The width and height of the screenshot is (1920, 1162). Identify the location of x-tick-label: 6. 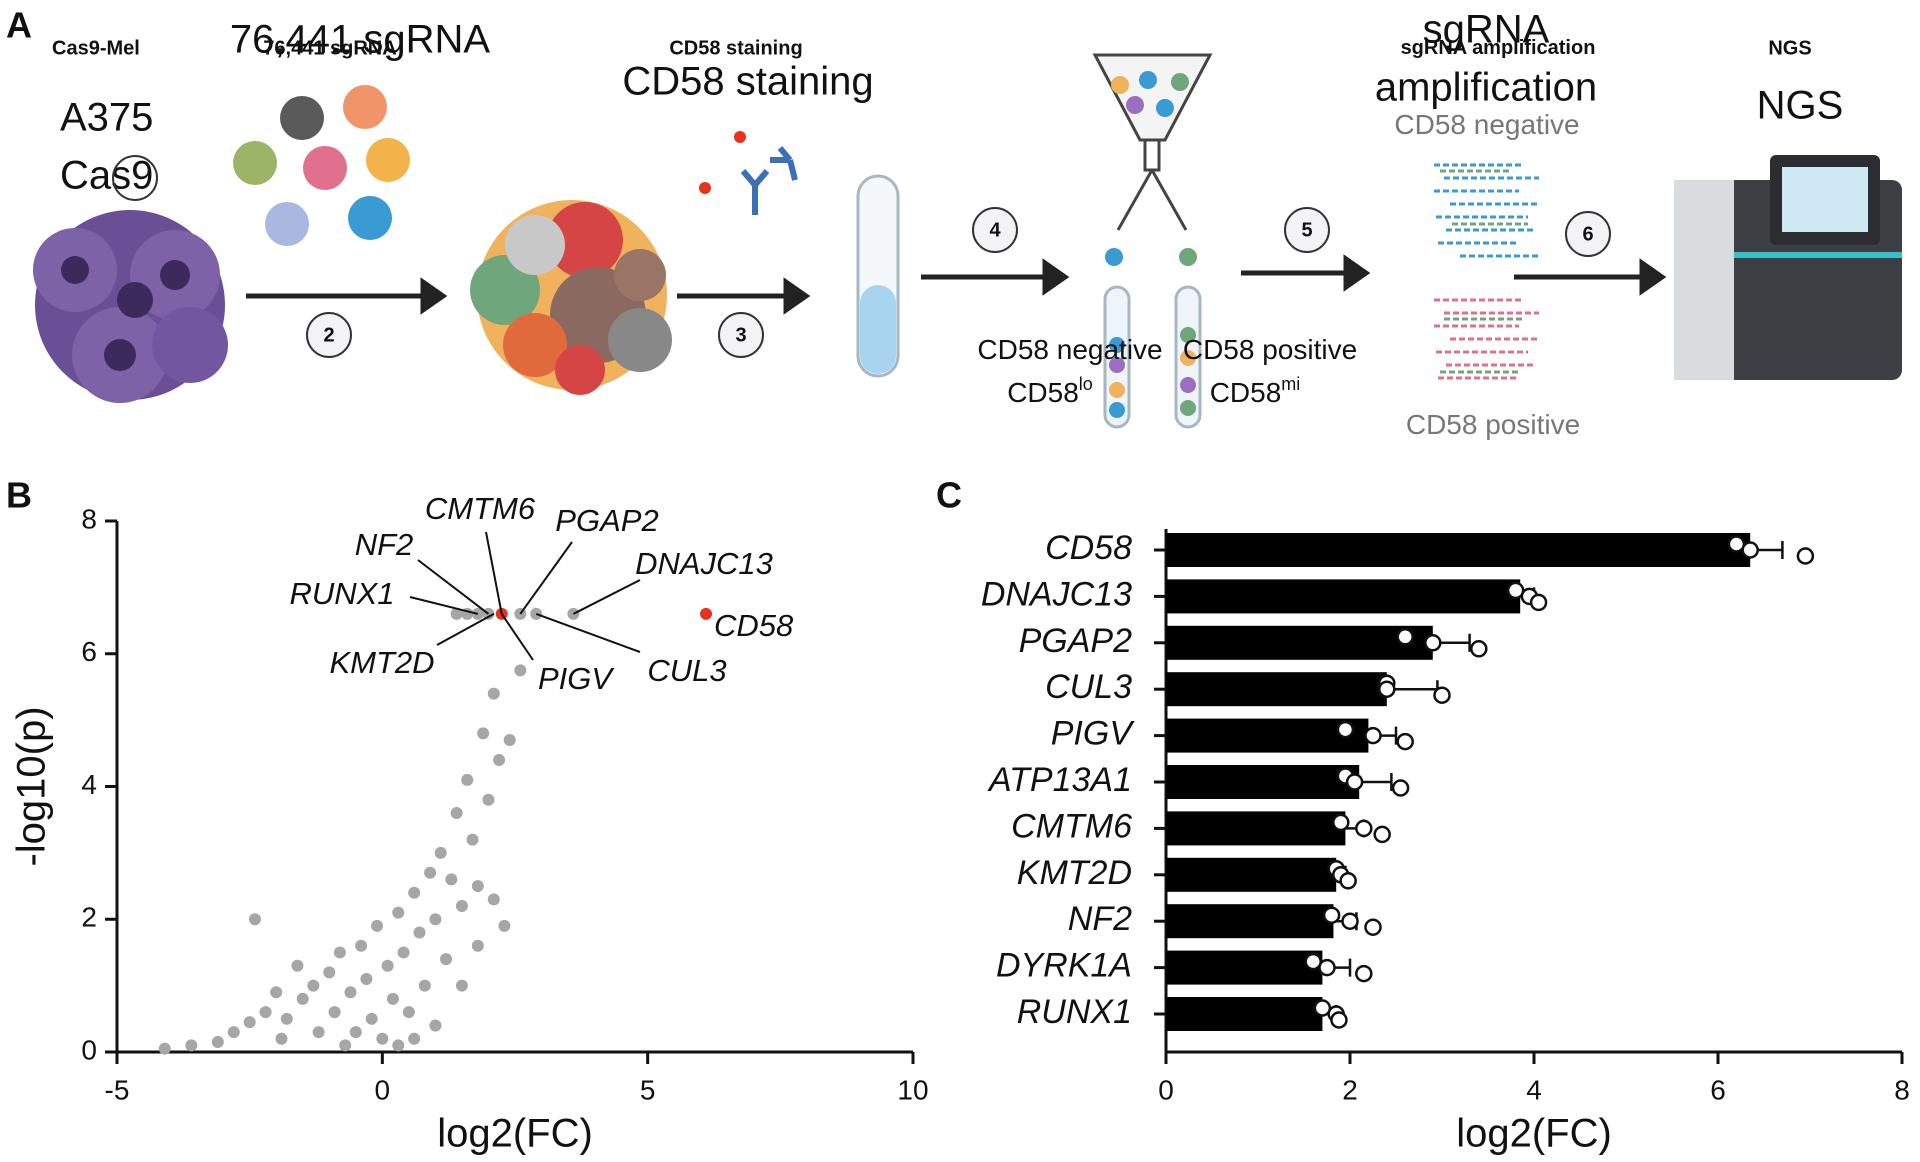
(1718, 1089).